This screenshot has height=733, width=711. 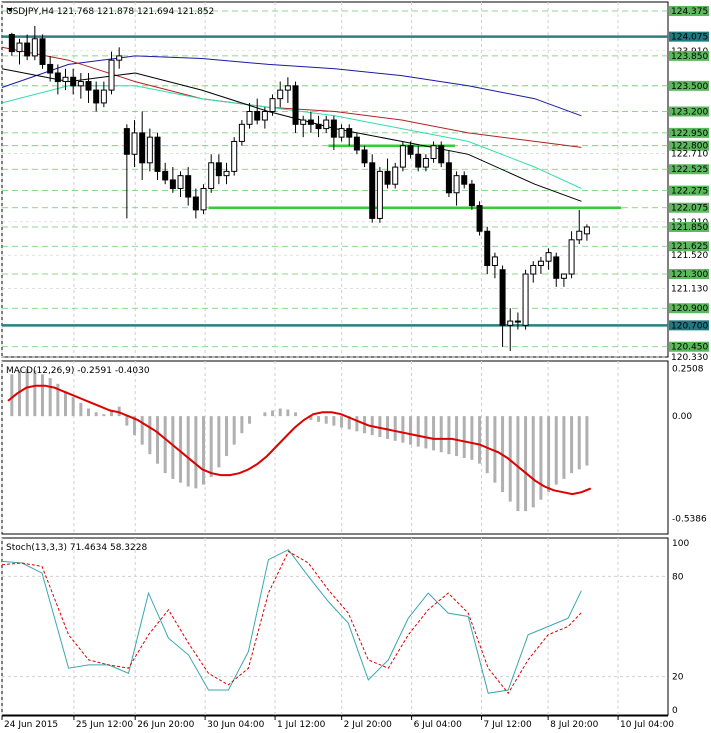 I want to click on time-label-9: 10 Jul 04:00, so click(x=647, y=725).